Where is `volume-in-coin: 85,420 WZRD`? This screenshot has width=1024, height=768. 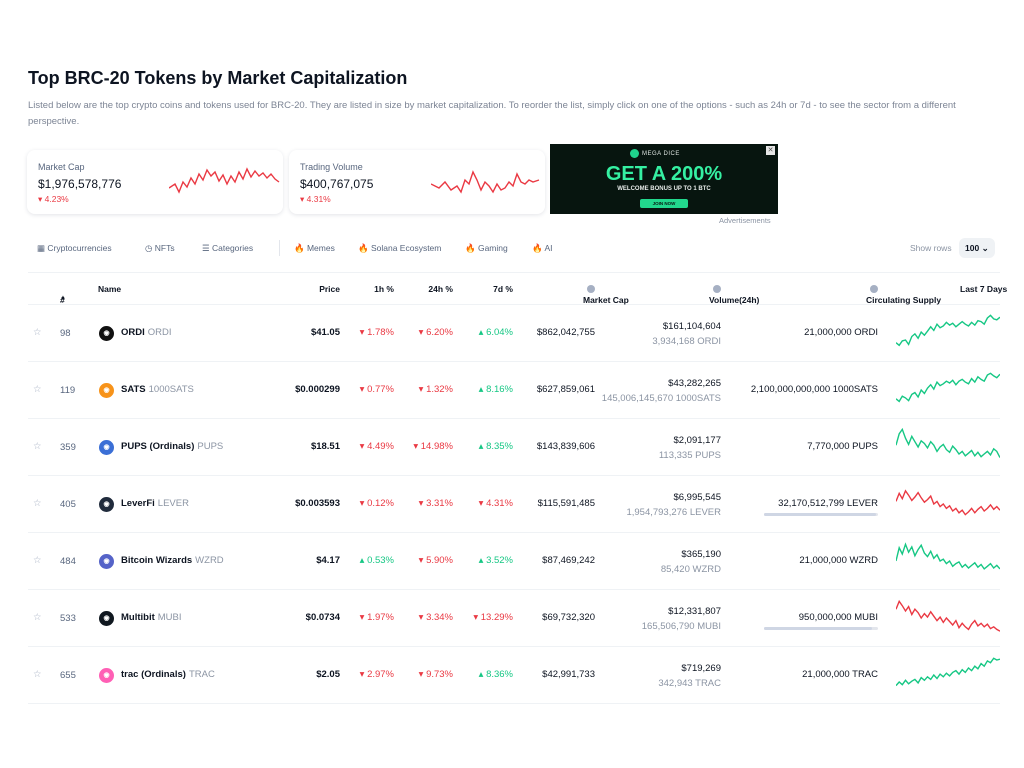
volume-in-coin: 85,420 WZRD is located at coordinates (690, 569).